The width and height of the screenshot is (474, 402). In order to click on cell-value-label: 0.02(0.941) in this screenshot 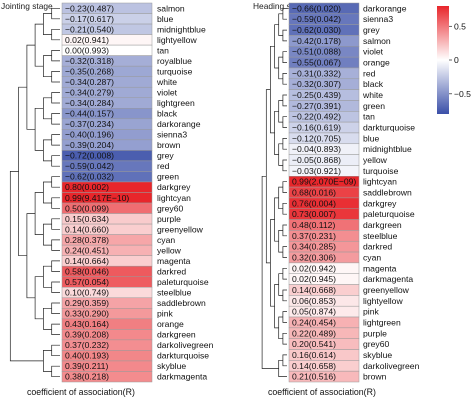, I will do `click(87, 40)`.